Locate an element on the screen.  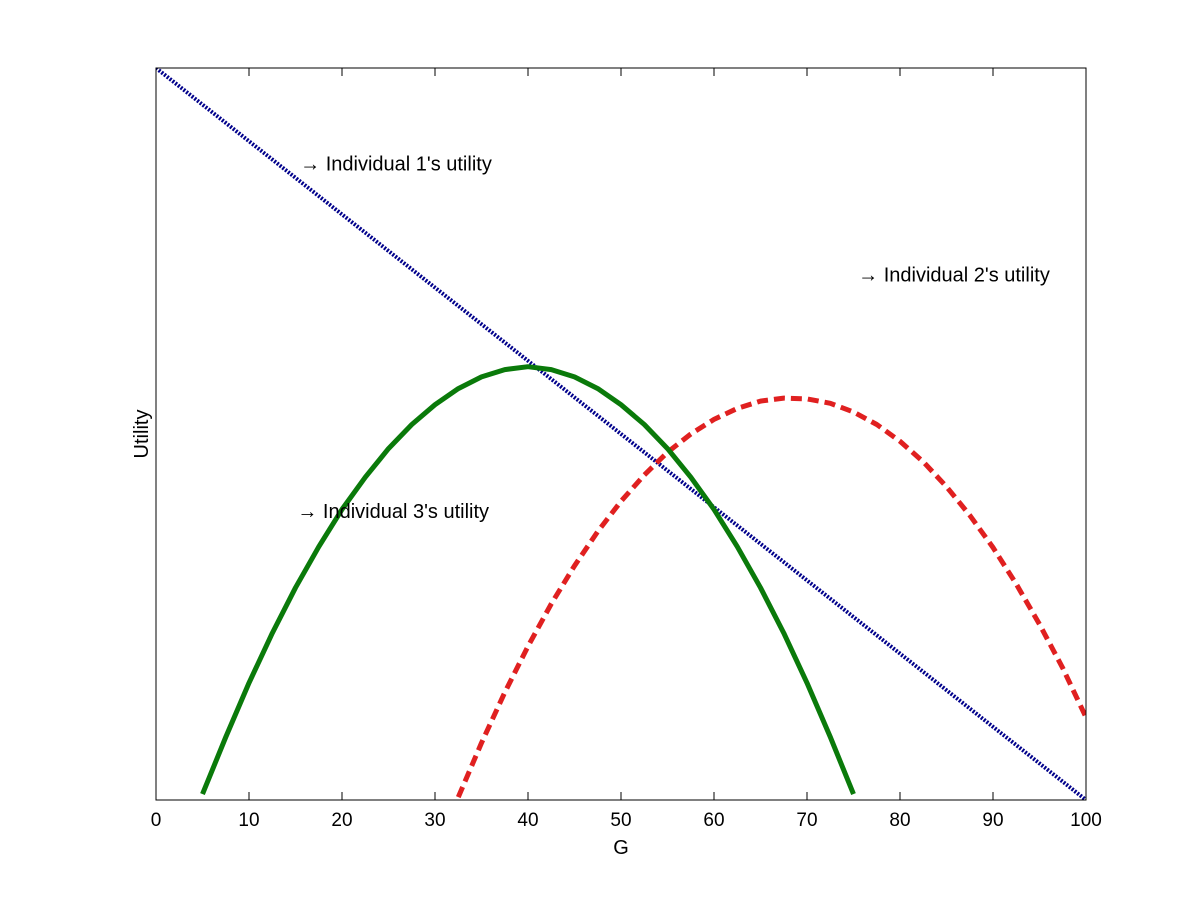
x-tick-label: 40 is located at coordinates (527, 820).